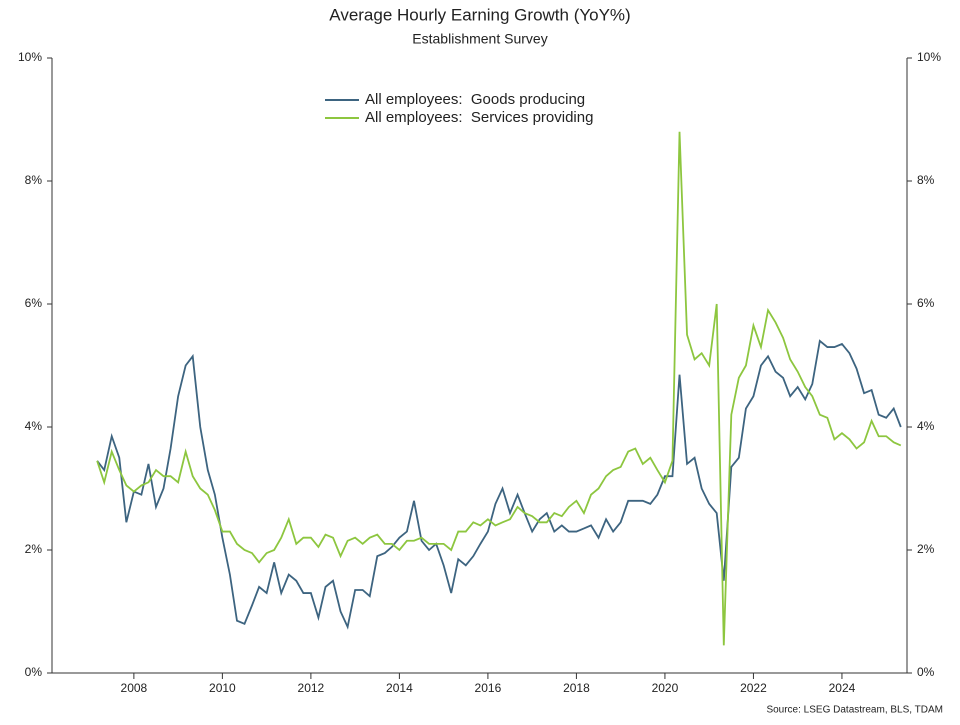  I want to click on y2-tick-label: 8%, so click(926, 180).